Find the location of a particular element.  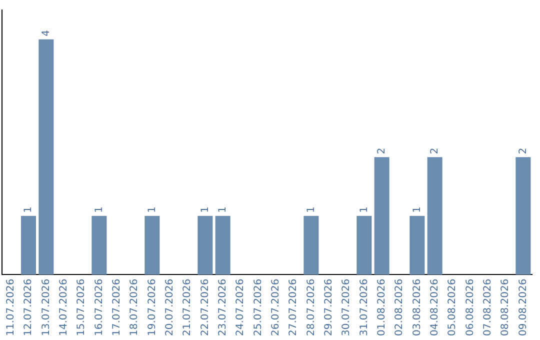

x-tick-label: 23.07.2026 is located at coordinates (222, 307).